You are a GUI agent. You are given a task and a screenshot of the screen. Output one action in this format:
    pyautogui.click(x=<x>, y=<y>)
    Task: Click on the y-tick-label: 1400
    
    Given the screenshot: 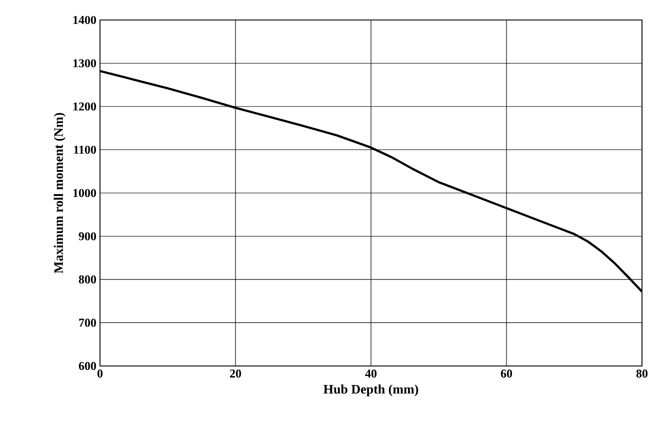 What is the action you would take?
    pyautogui.click(x=84, y=20)
    